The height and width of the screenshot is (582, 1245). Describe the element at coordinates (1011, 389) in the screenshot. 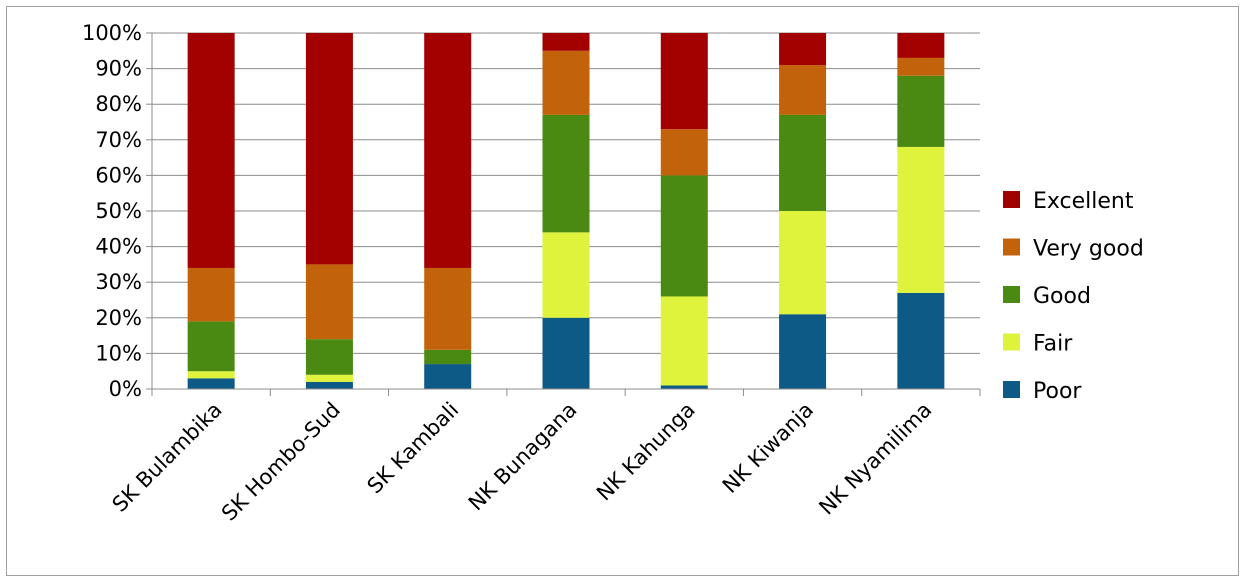

I see `legend-swatch-poor` at that location.